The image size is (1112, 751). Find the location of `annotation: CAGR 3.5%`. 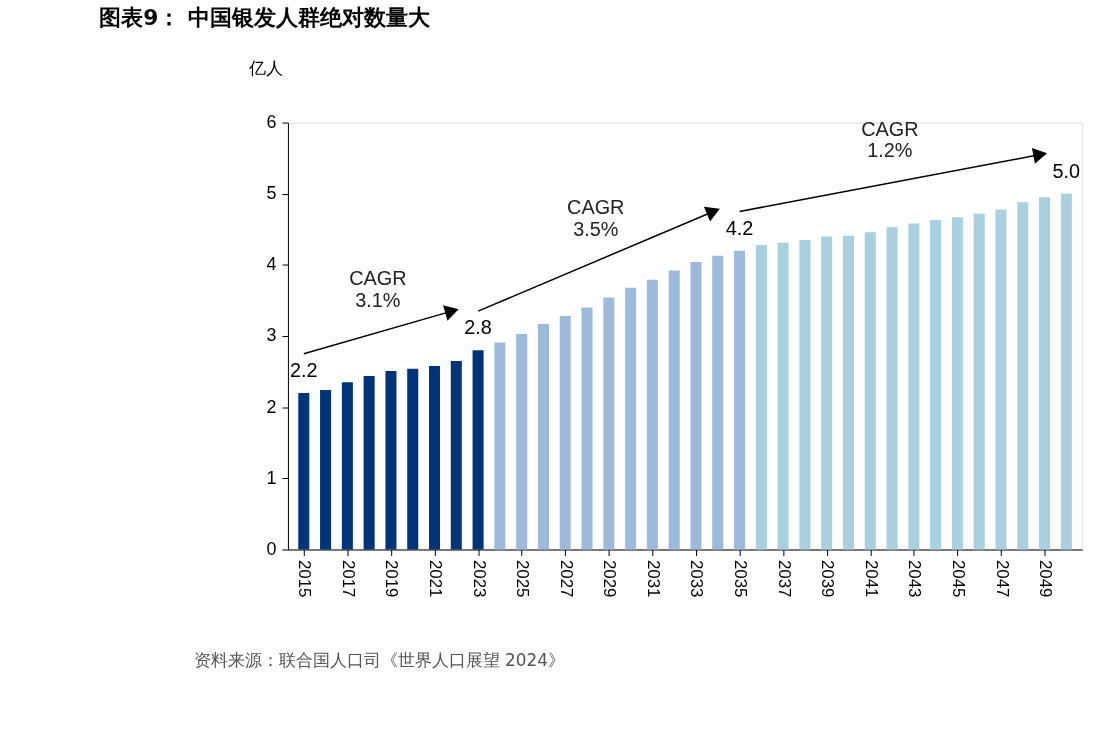

annotation: CAGR 3.5% is located at coordinates (596, 217).